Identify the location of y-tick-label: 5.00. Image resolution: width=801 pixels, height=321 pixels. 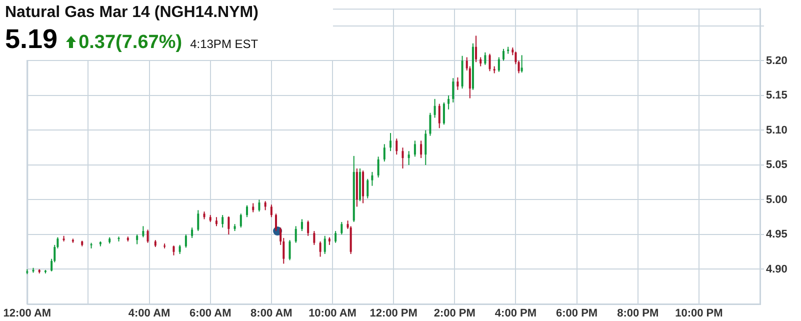
(777, 200).